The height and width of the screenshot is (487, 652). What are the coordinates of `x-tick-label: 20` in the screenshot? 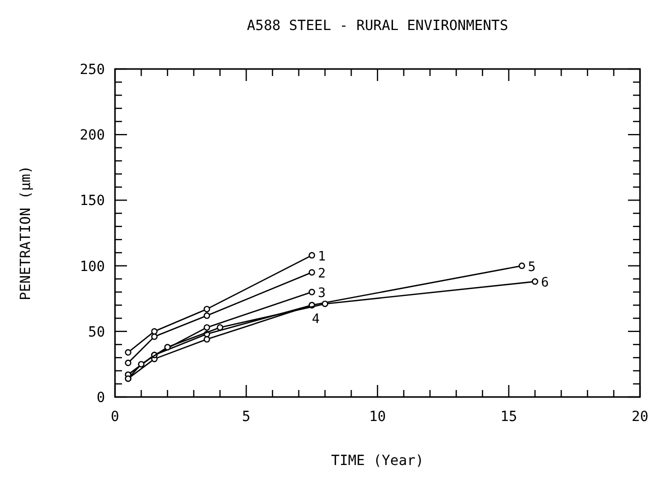 It's located at (640, 417).